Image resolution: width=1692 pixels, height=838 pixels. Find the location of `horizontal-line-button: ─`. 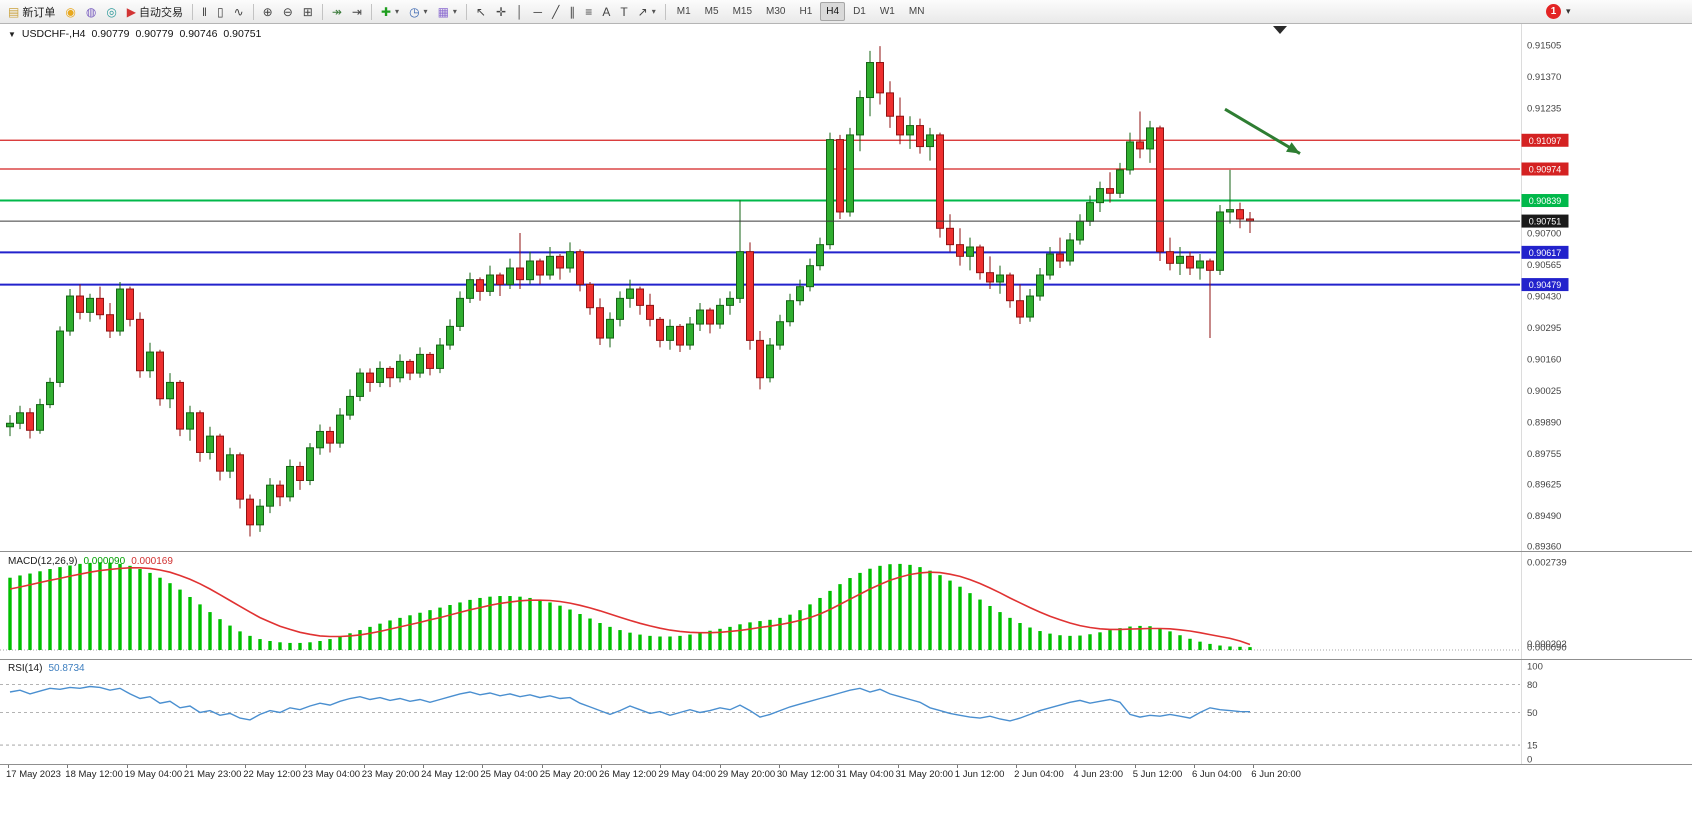

horizontal-line-button: ─ is located at coordinates (538, 11).